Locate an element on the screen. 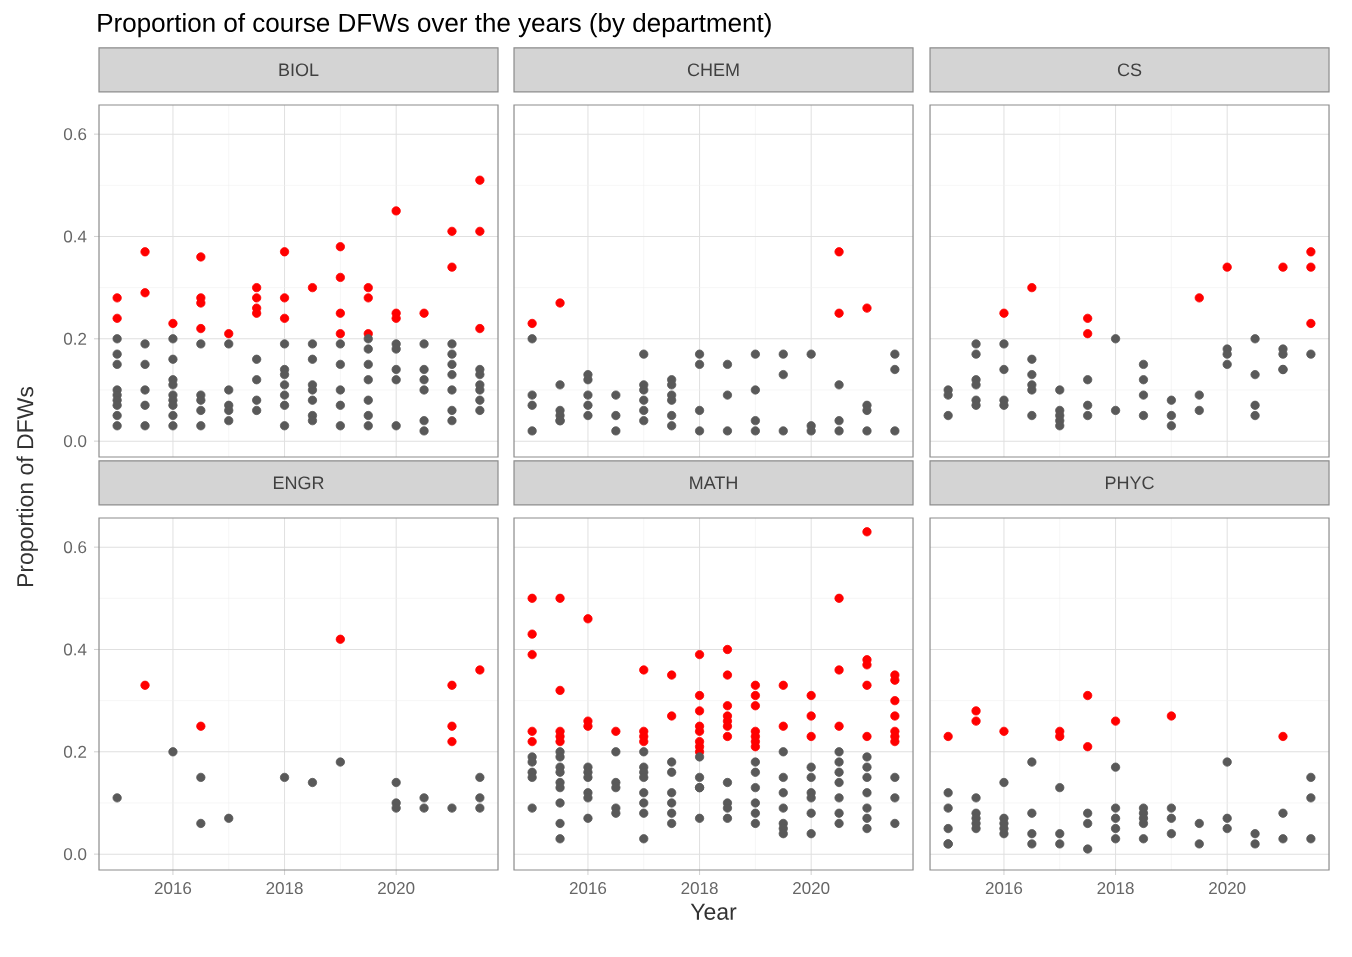 The width and height of the screenshot is (1352, 957). chart-title: MATH is located at coordinates (713, 482).